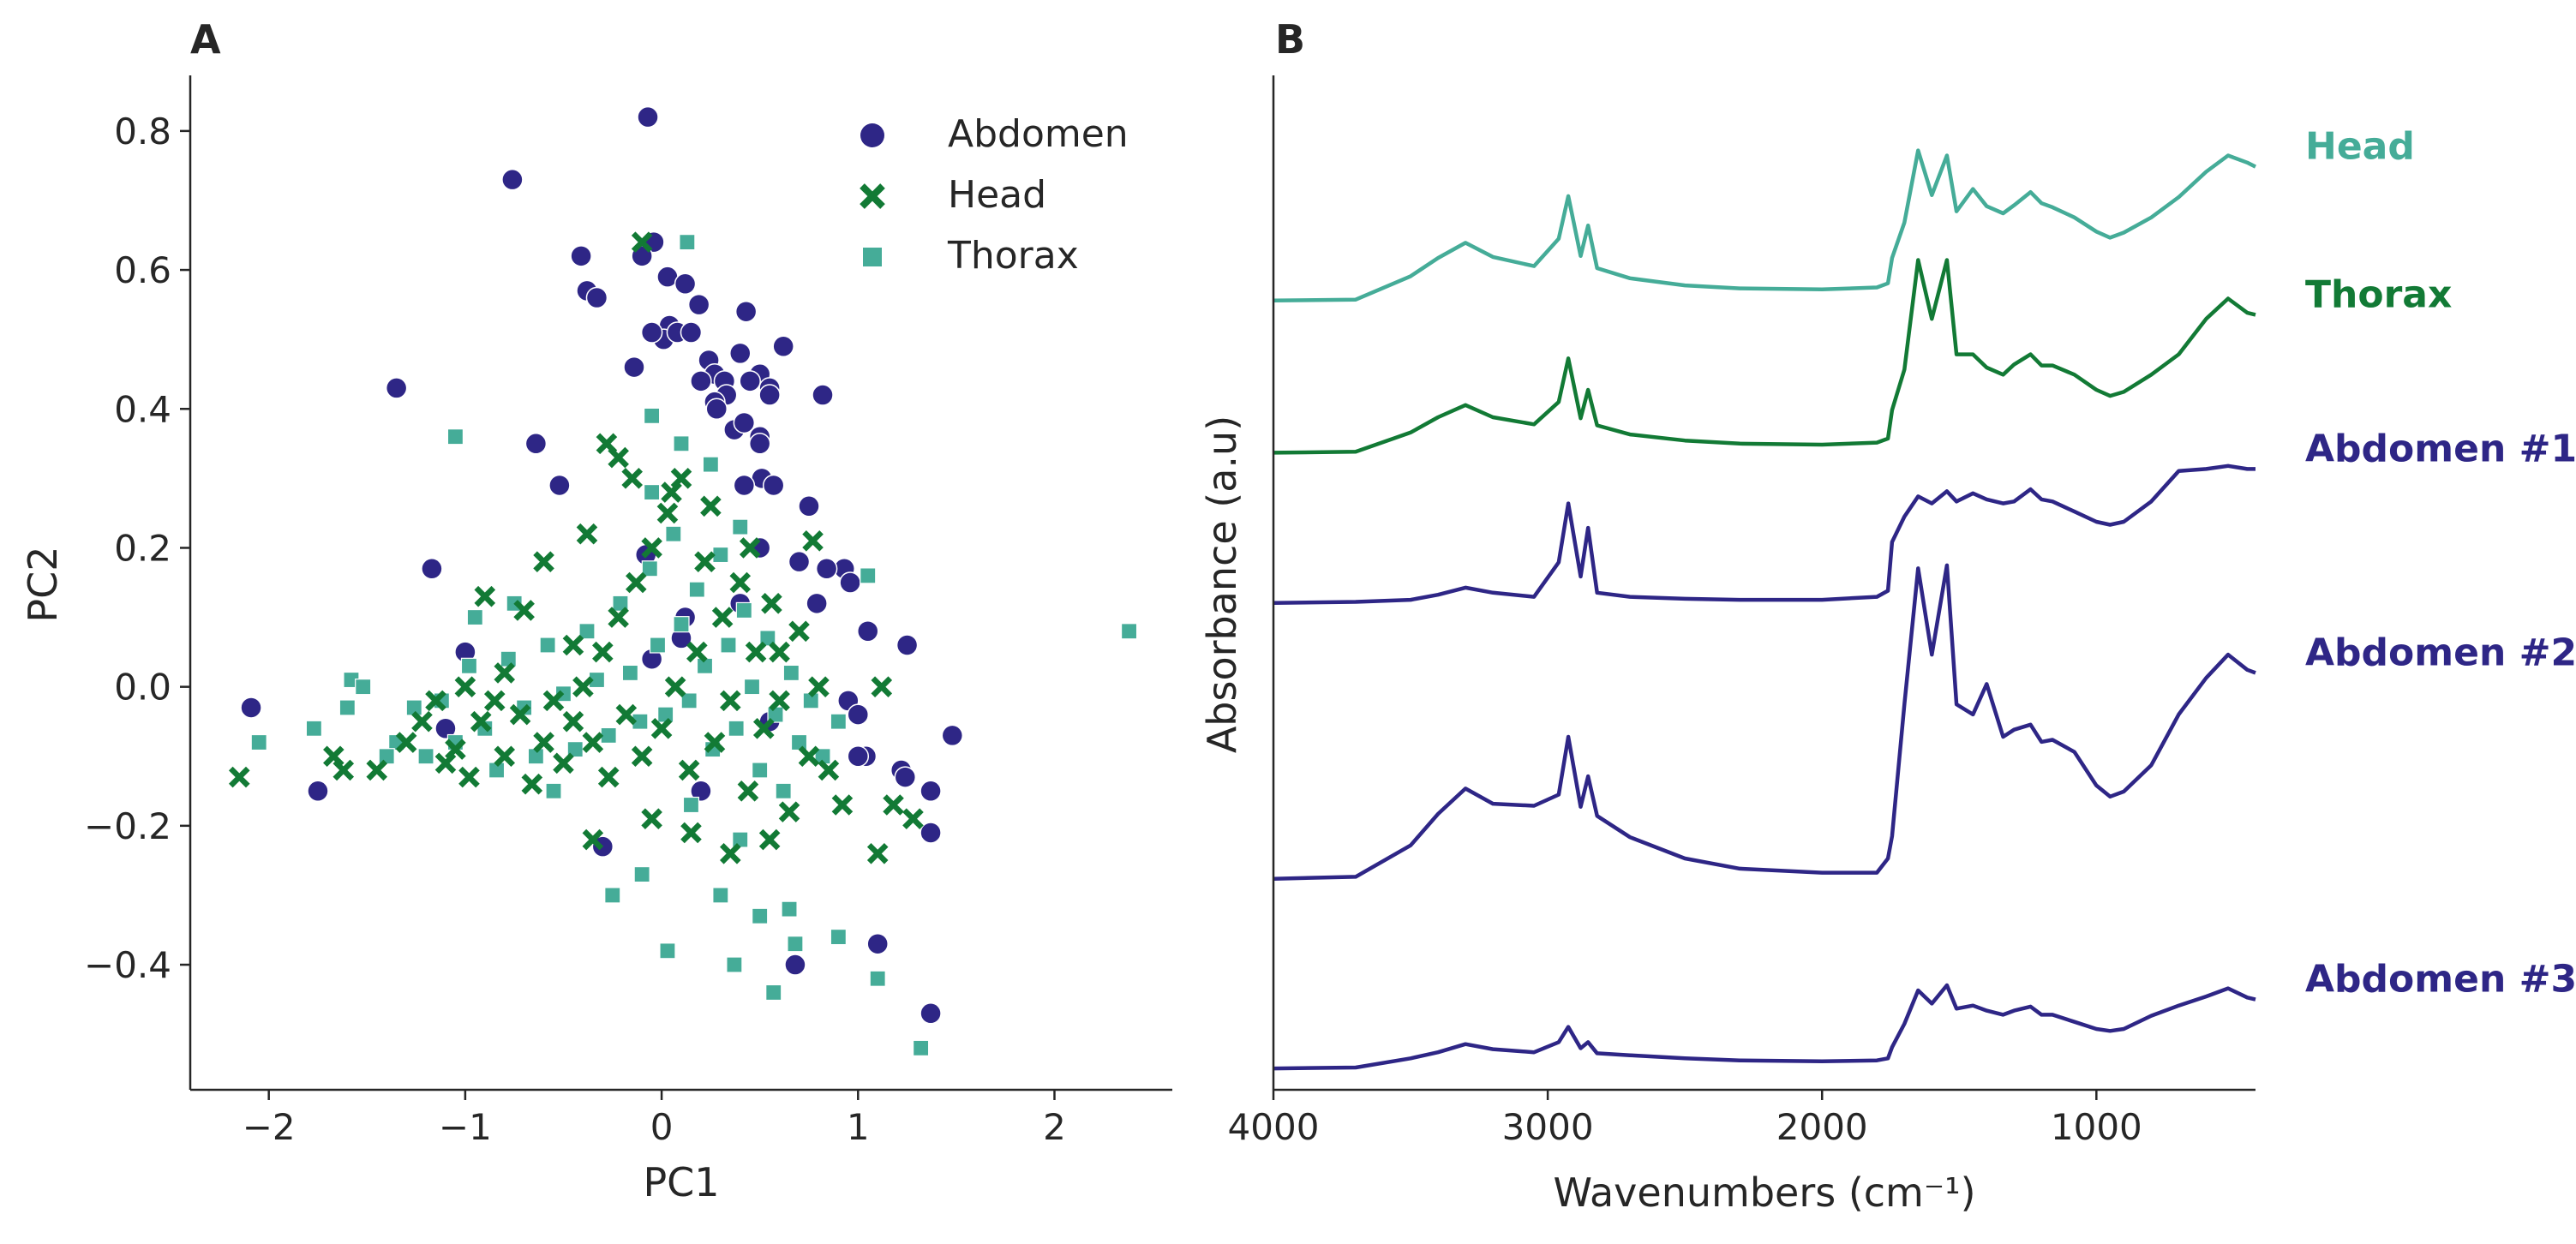  What do you see at coordinates (662, 1127) in the screenshot?
I see `a-x-tick-label: 0` at bounding box center [662, 1127].